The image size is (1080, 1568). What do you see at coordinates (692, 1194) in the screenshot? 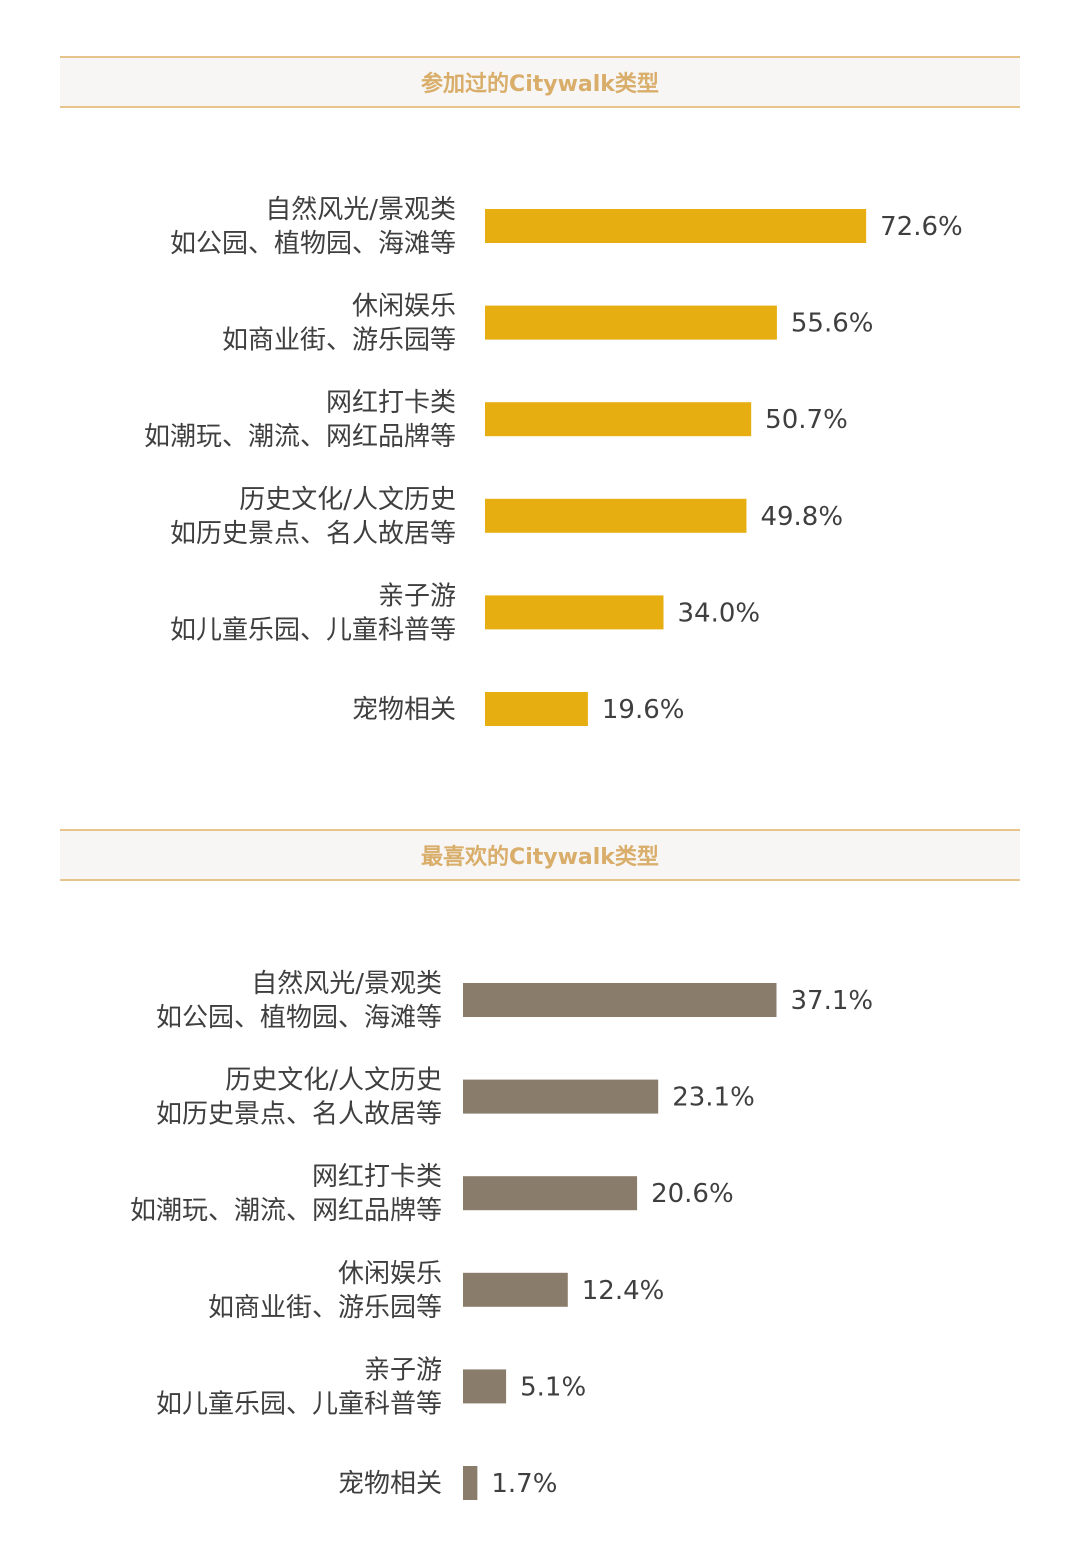
I see `value-label: 20.6%` at bounding box center [692, 1194].